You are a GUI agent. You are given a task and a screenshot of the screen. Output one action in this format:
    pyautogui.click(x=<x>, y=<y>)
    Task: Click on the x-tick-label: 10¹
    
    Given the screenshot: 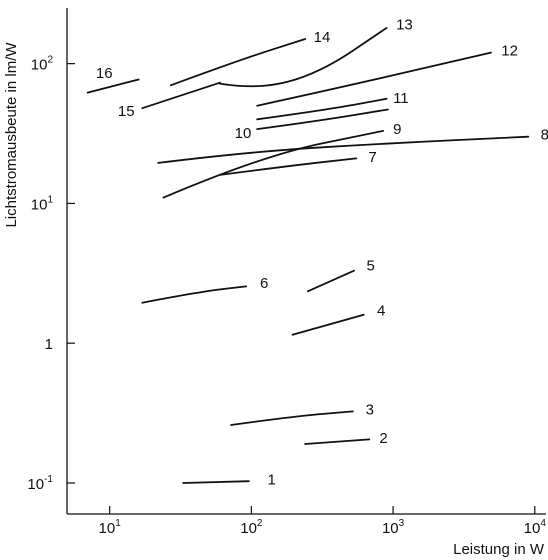 What is the action you would take?
    pyautogui.click(x=110, y=527)
    